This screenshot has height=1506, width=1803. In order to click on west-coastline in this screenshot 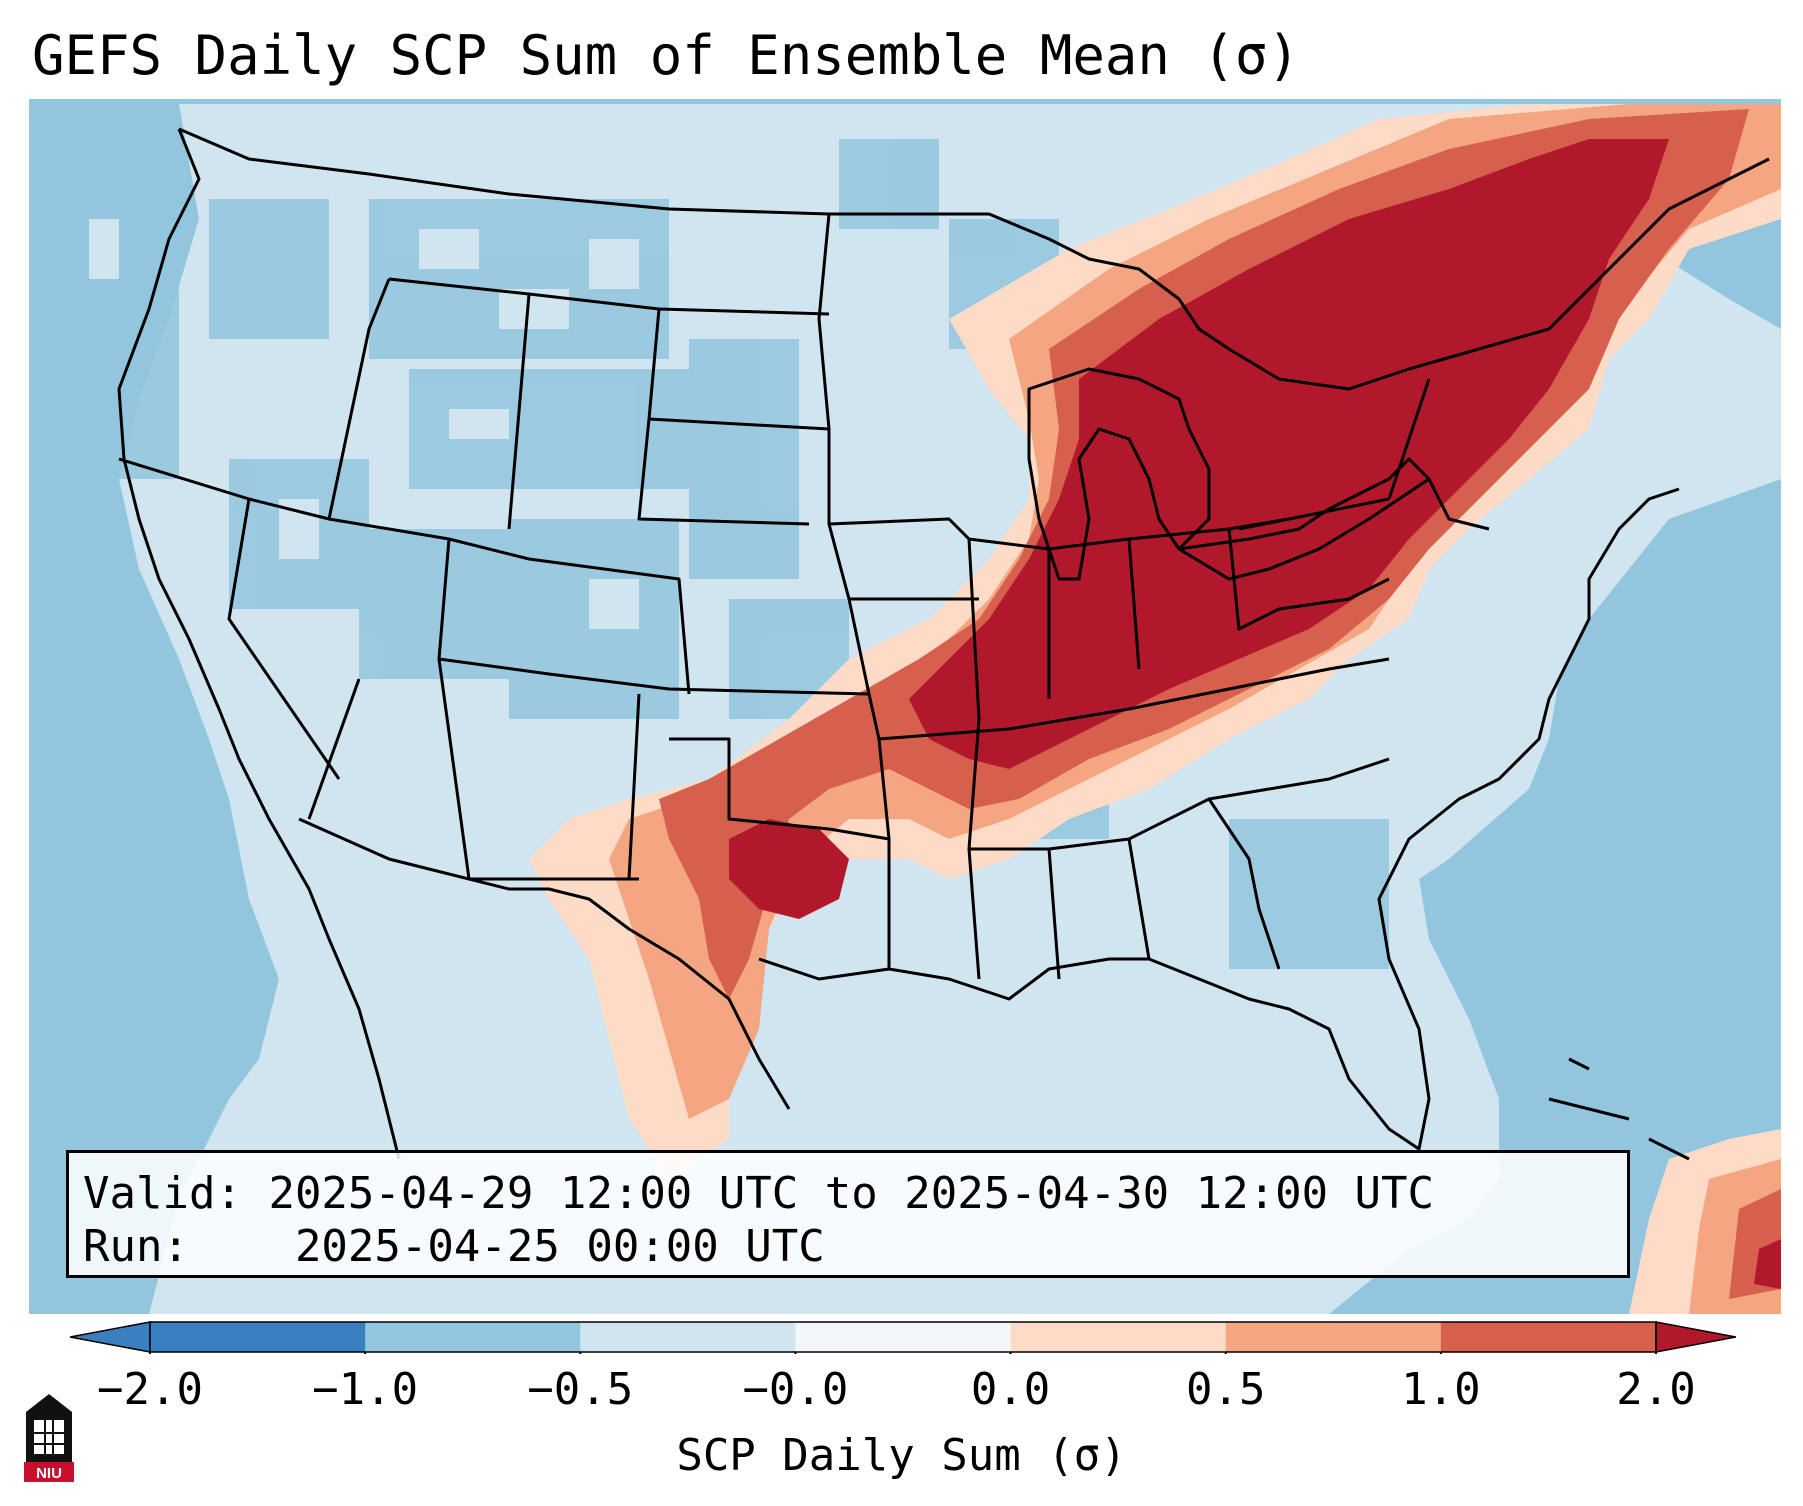, I will do `click(259, 644)`.